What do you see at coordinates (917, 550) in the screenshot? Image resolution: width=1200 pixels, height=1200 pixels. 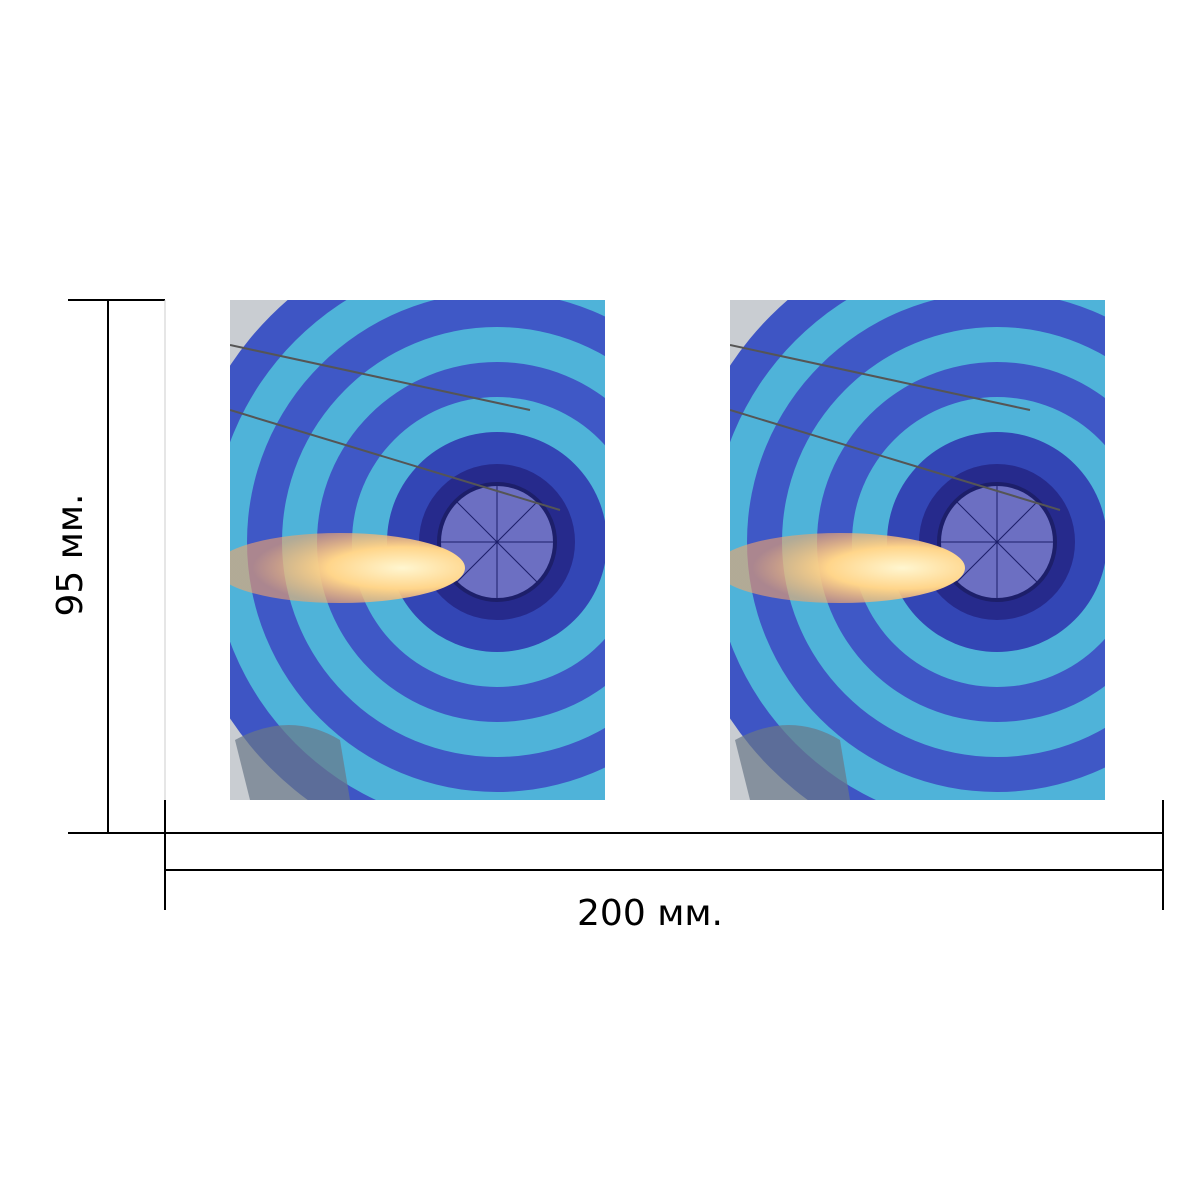 I see `photo-right` at bounding box center [917, 550].